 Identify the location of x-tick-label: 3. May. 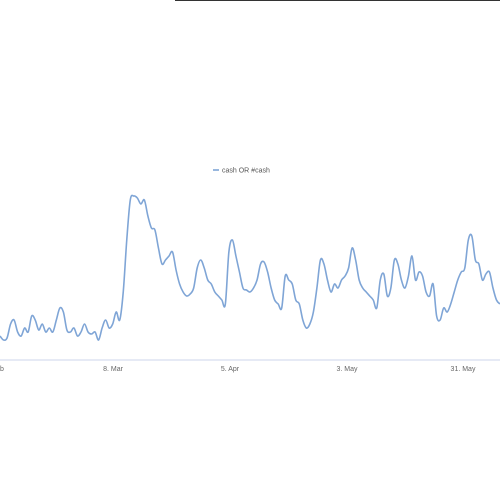
(347, 369).